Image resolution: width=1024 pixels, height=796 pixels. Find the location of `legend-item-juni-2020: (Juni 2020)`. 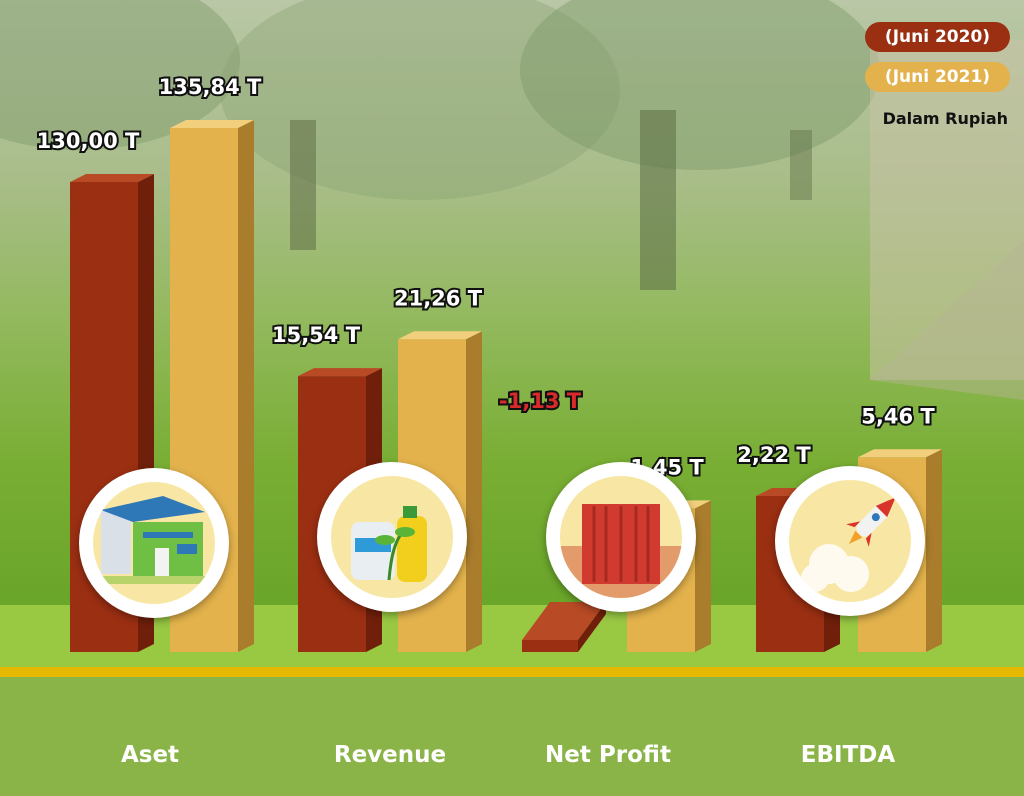

legend-item-juni-2020: (Juni 2020) is located at coordinates (937, 37).